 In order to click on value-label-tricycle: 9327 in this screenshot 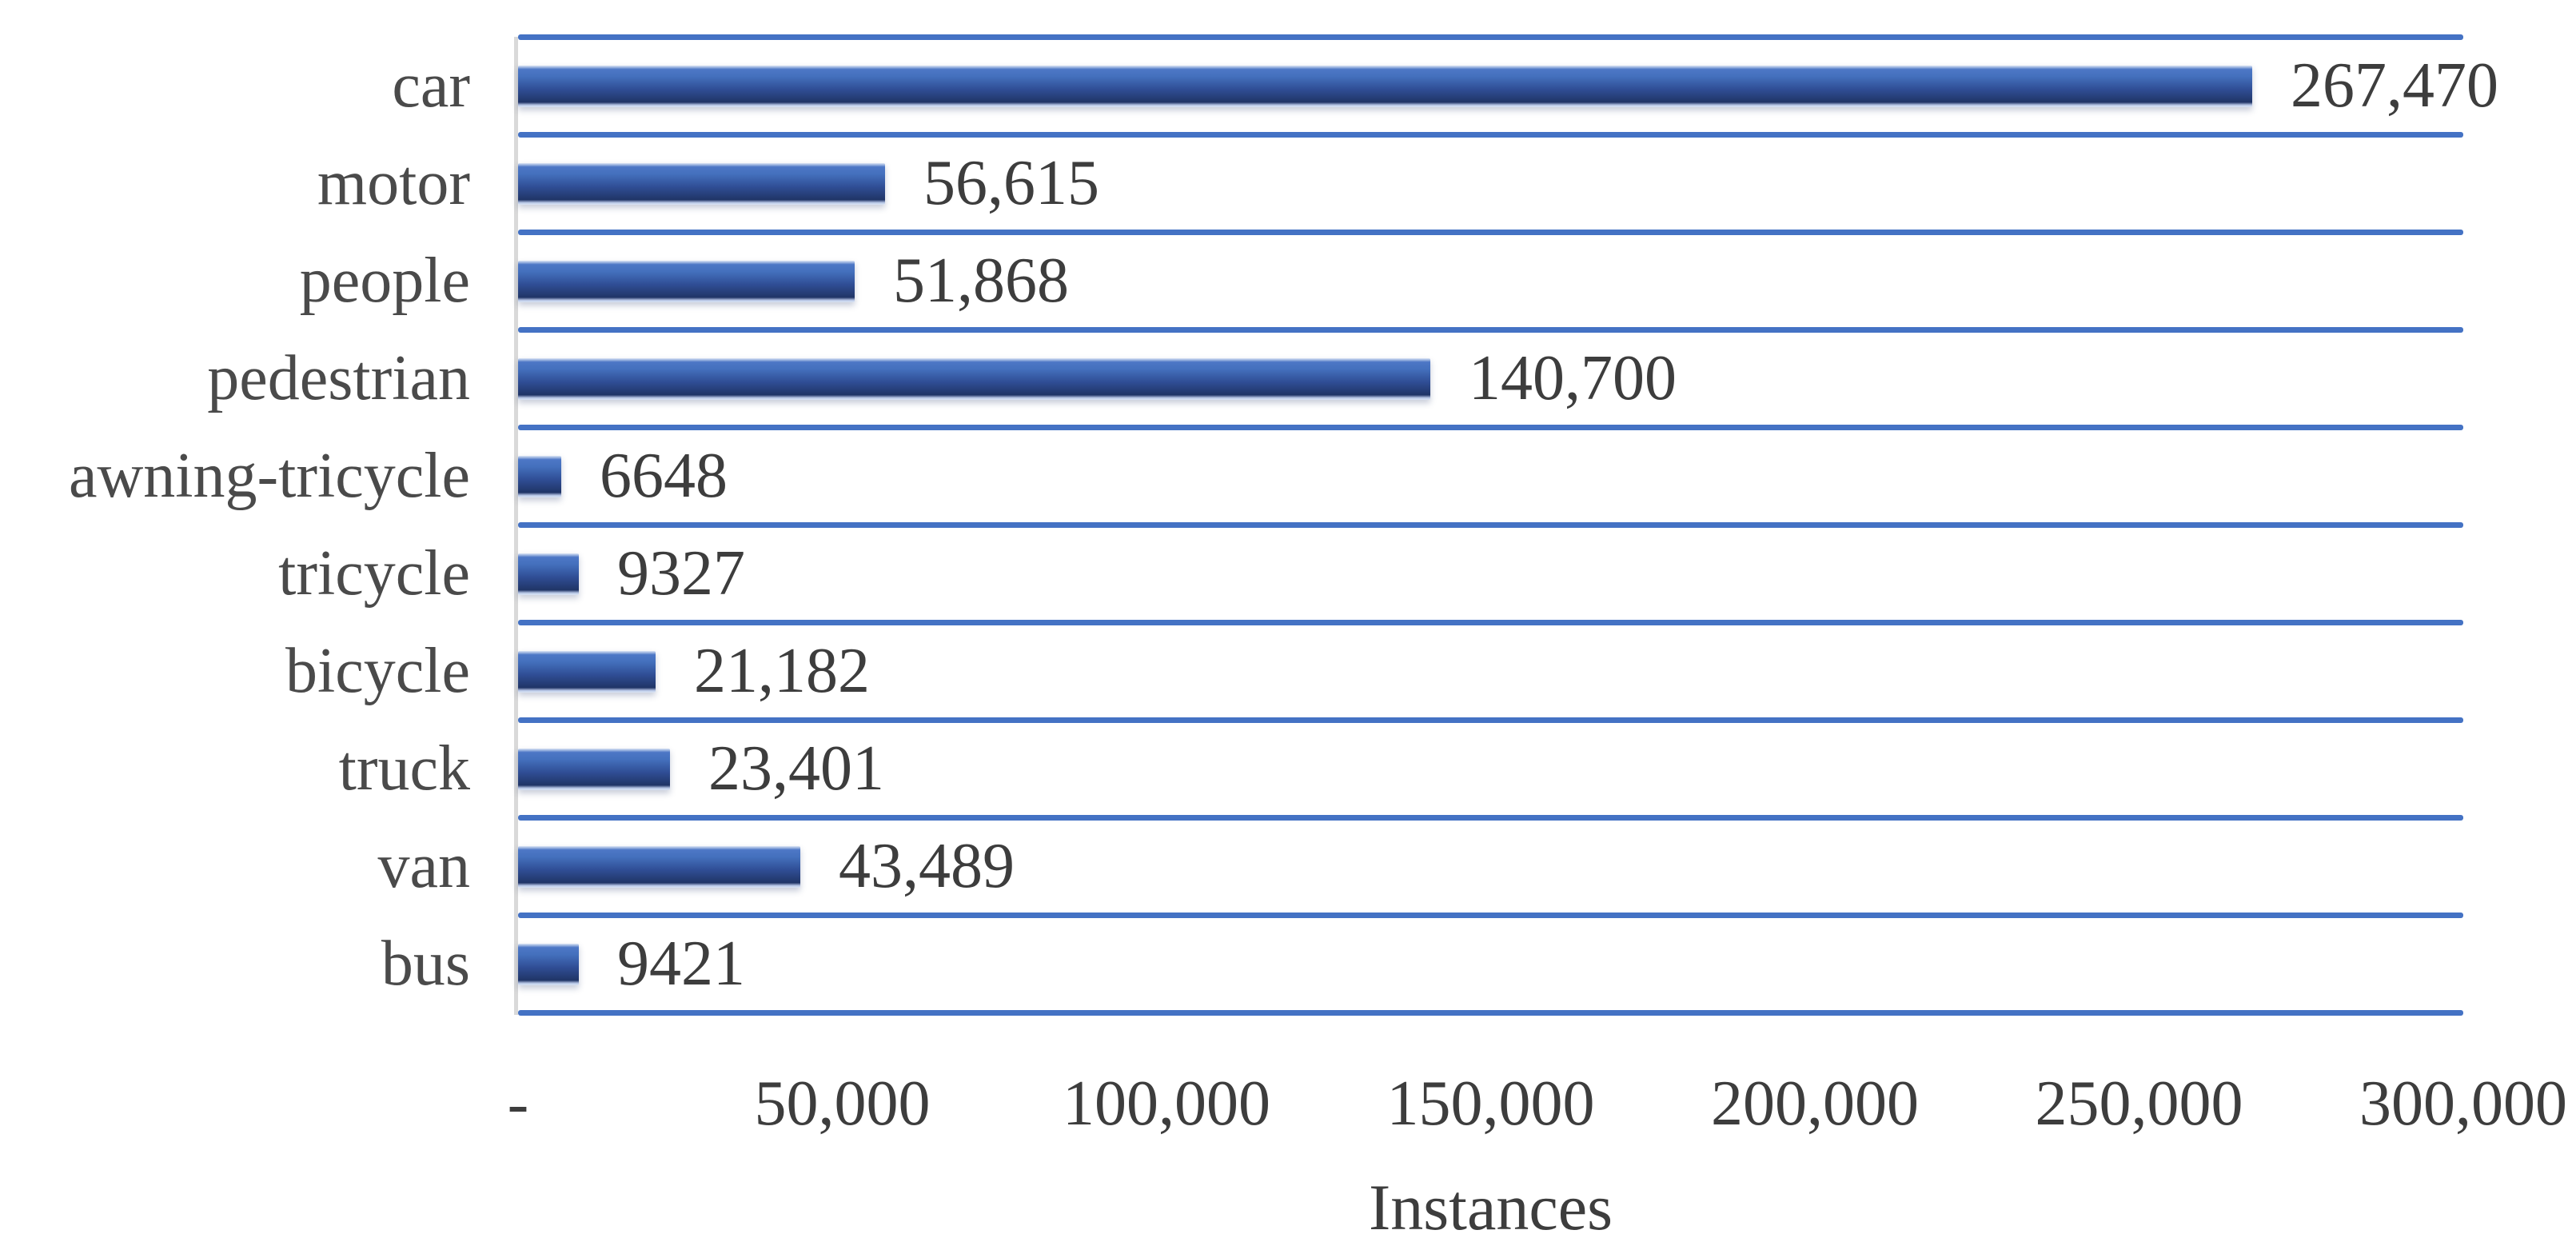, I will do `click(681, 573)`.